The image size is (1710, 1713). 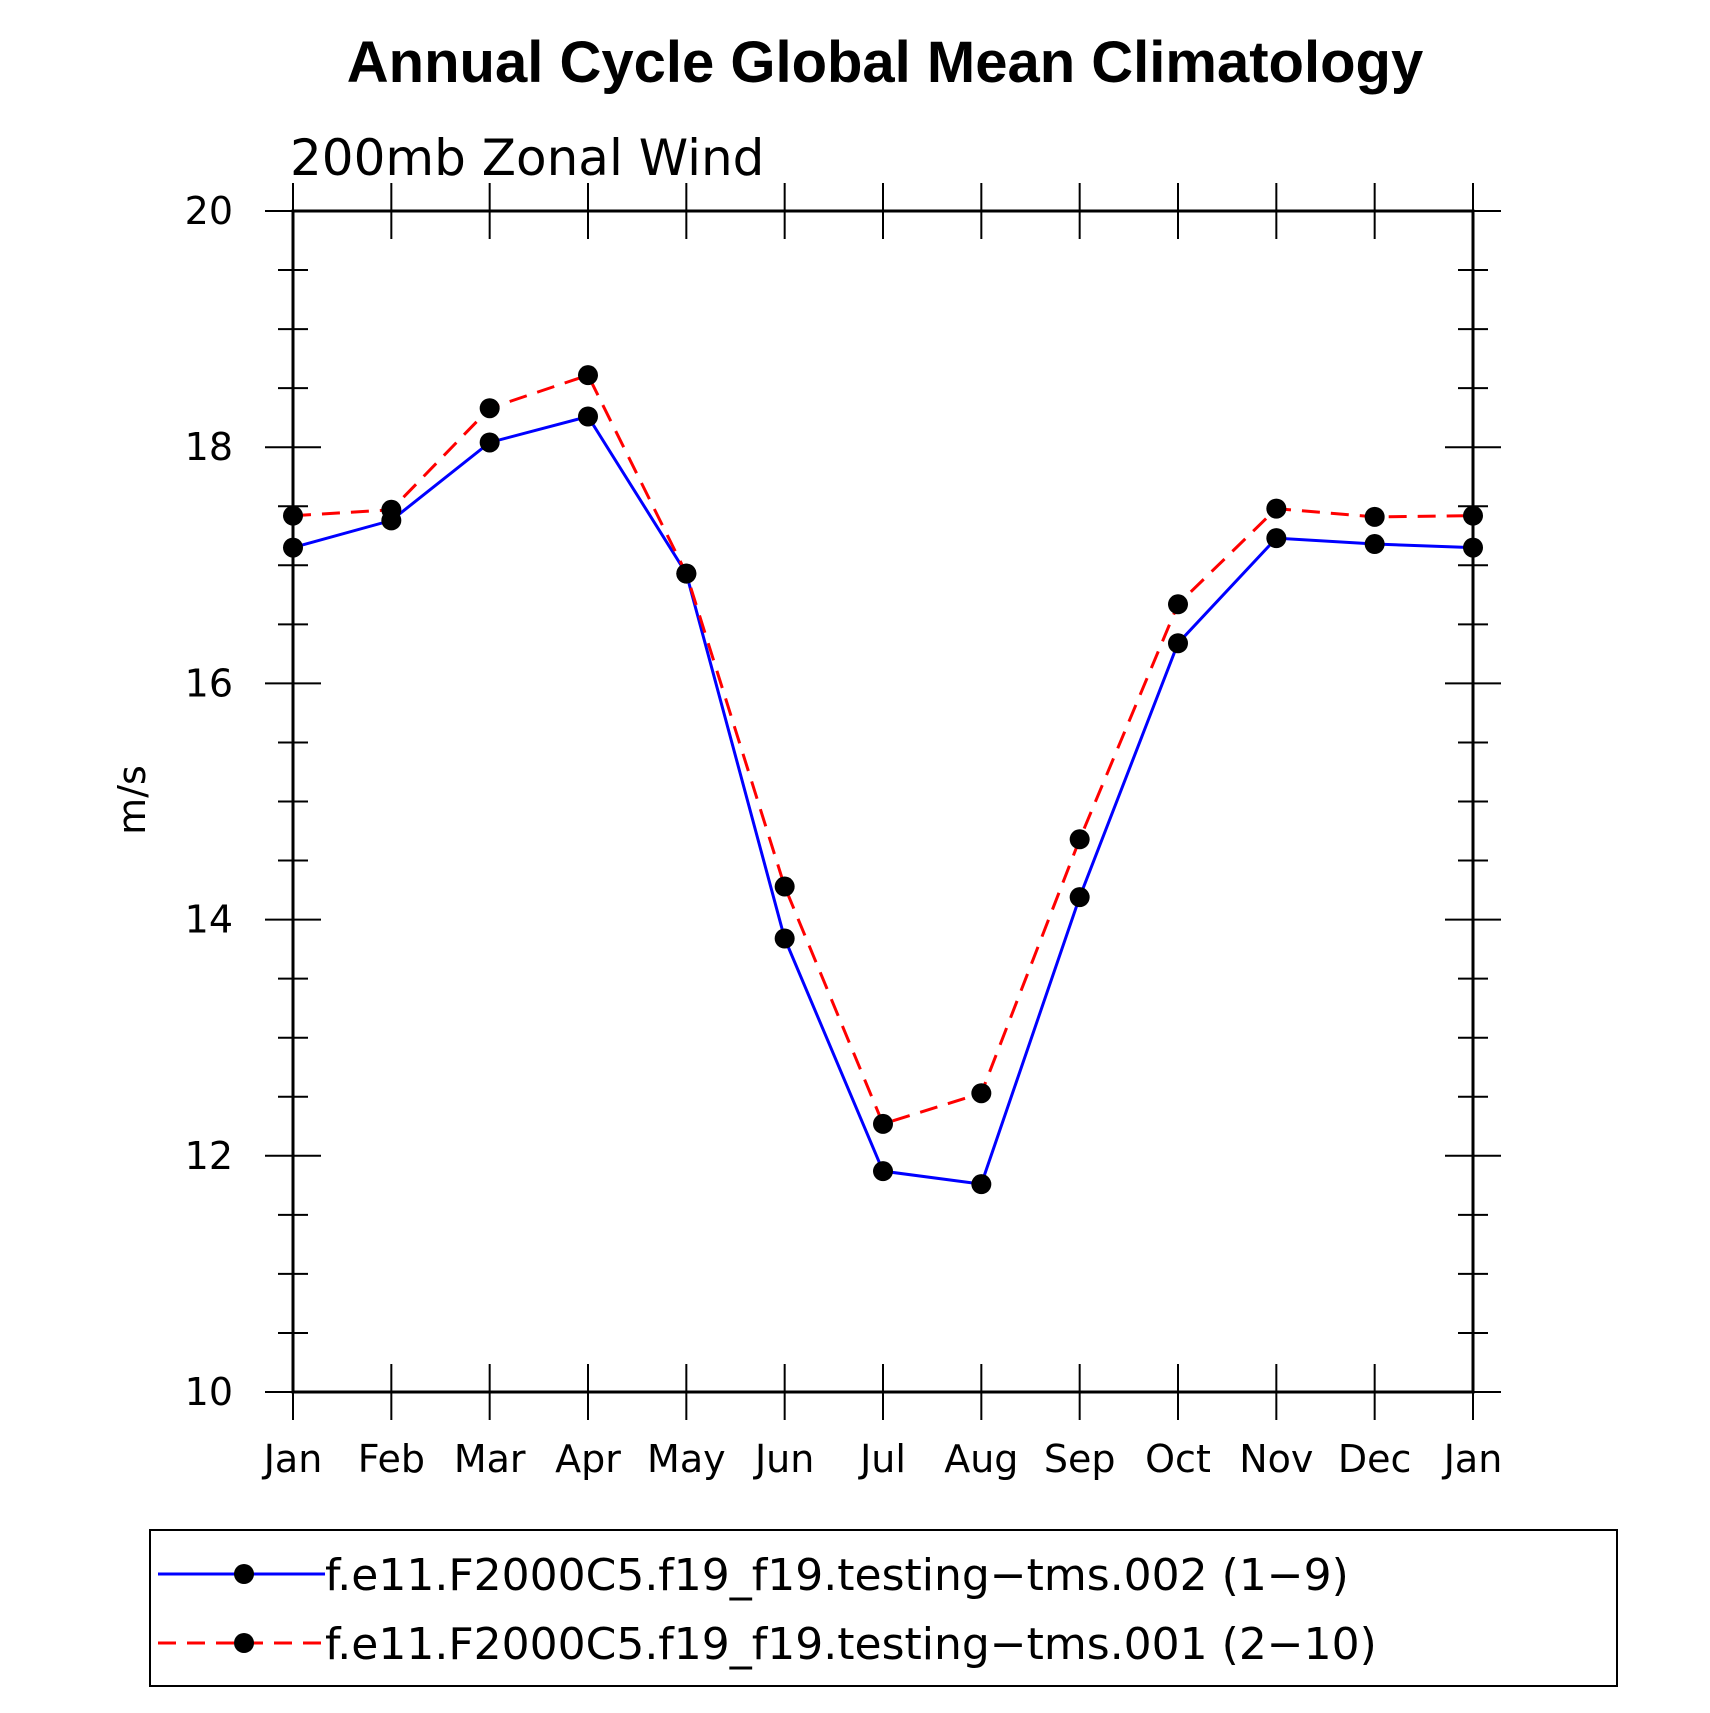 I want to click on x-tick-label: May, so click(x=686, y=1459).